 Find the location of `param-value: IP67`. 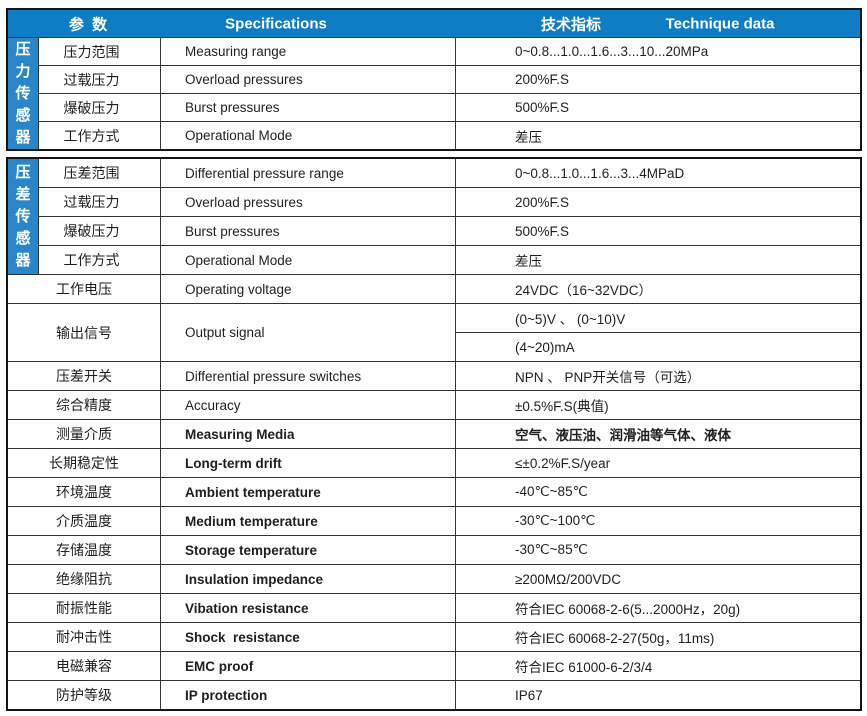

param-value: IP67 is located at coordinates (658, 695).